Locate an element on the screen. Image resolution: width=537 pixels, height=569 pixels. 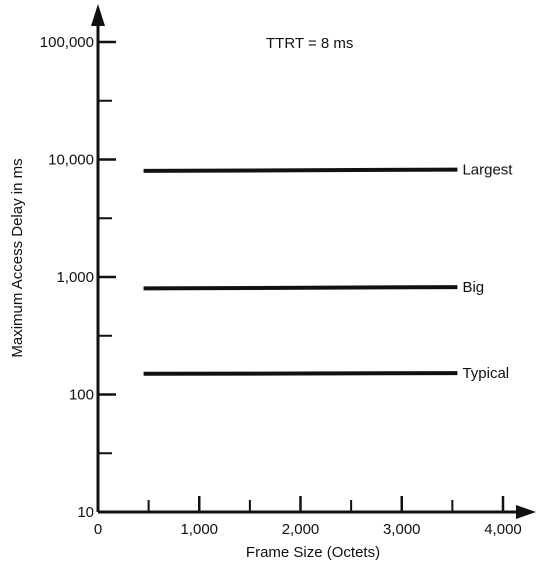
series-label-big: Big is located at coordinates (473, 287).